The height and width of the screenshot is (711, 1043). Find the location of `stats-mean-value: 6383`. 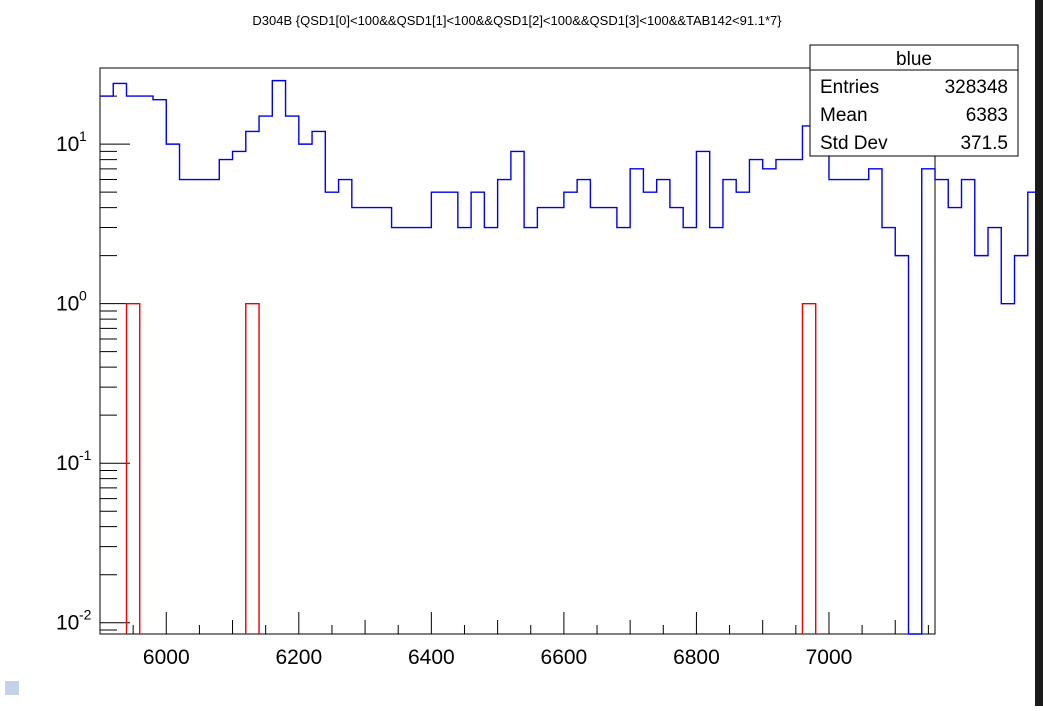

stats-mean-value: 6383 is located at coordinates (987, 115).